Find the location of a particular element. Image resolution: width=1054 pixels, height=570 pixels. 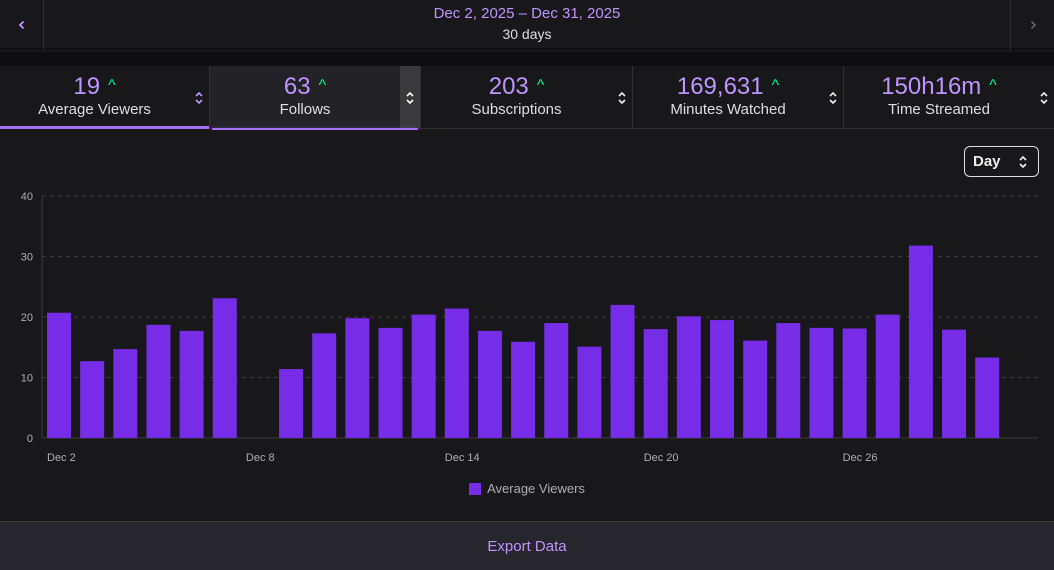

legend-label: Average Viewers is located at coordinates (536, 488).